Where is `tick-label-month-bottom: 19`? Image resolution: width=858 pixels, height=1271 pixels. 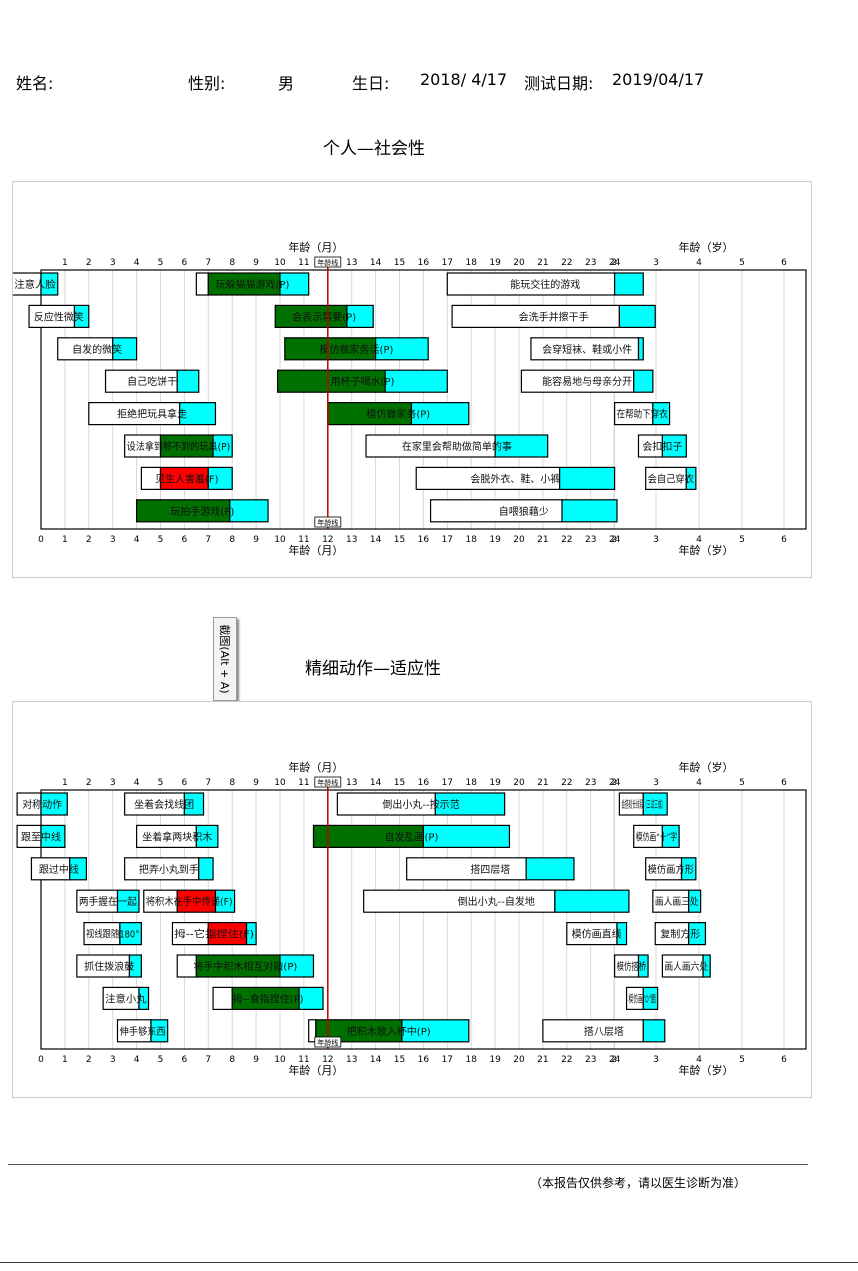 tick-label-month-bottom: 19 is located at coordinates (495, 1060).